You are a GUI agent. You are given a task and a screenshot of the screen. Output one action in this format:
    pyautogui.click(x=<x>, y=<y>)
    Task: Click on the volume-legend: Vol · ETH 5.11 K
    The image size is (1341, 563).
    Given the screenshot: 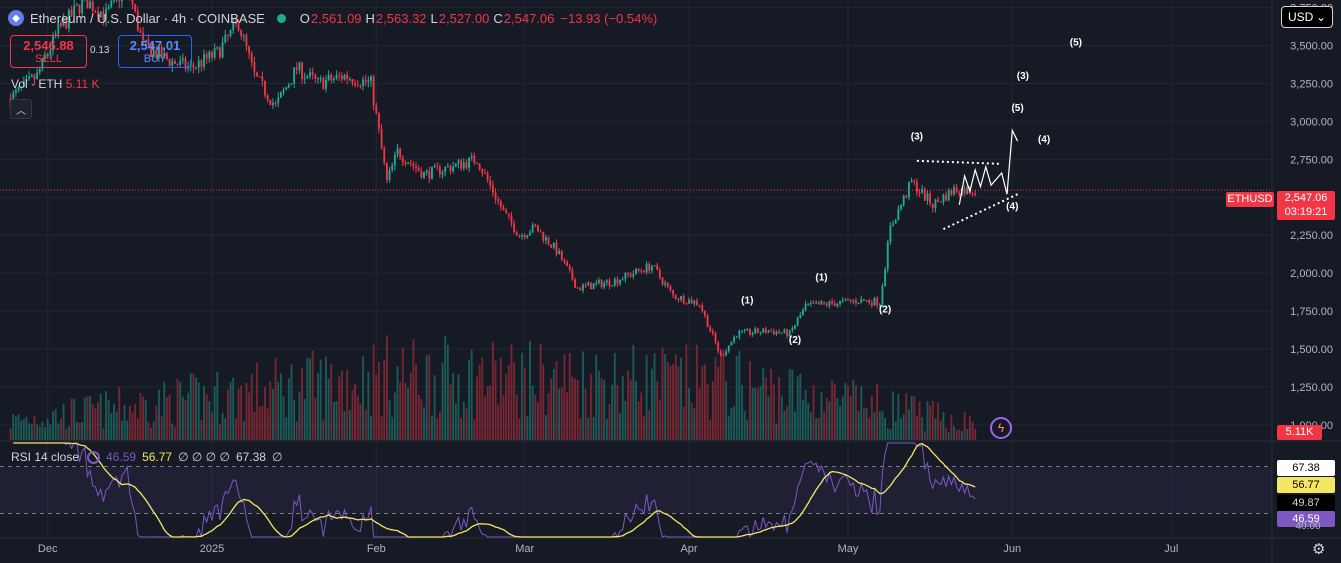 What is the action you would take?
    pyautogui.click(x=55, y=84)
    